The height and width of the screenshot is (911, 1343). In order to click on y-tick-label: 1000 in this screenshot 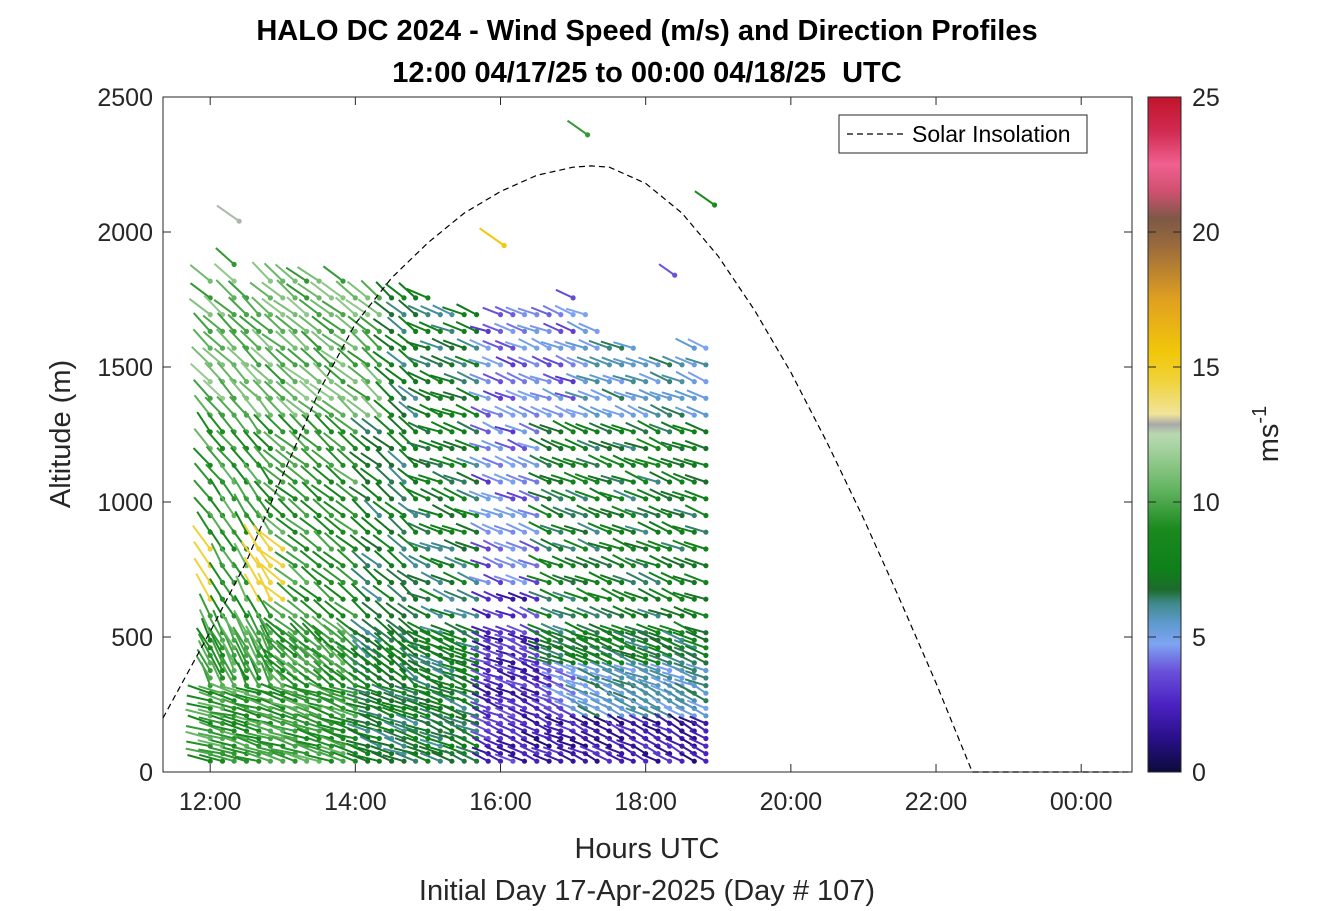, I will do `click(125, 503)`.